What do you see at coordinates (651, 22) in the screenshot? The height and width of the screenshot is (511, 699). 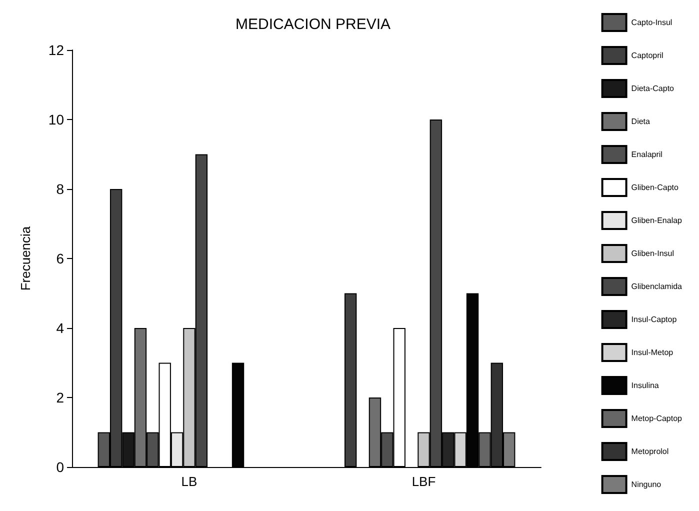 I see `legend-label: Capto-Insul` at bounding box center [651, 22].